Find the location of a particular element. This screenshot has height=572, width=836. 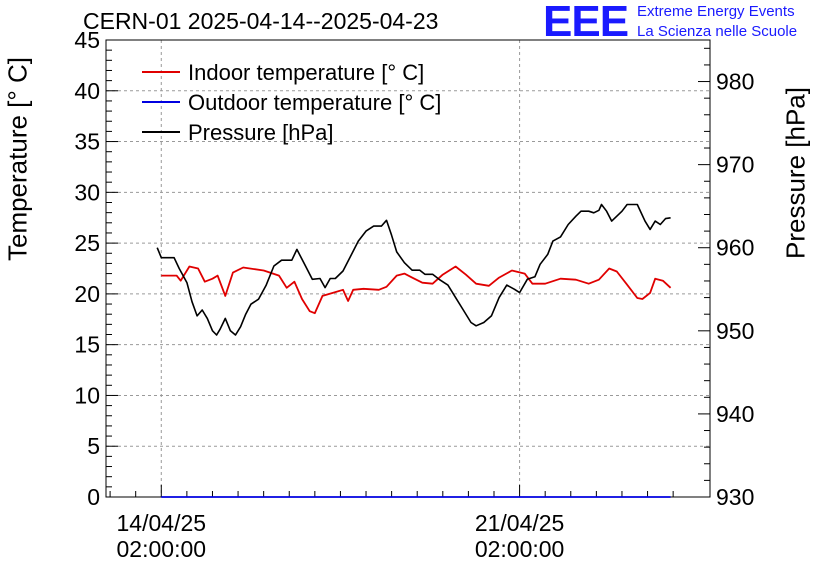

y-left-tick-label: 45 is located at coordinates (87, 40).